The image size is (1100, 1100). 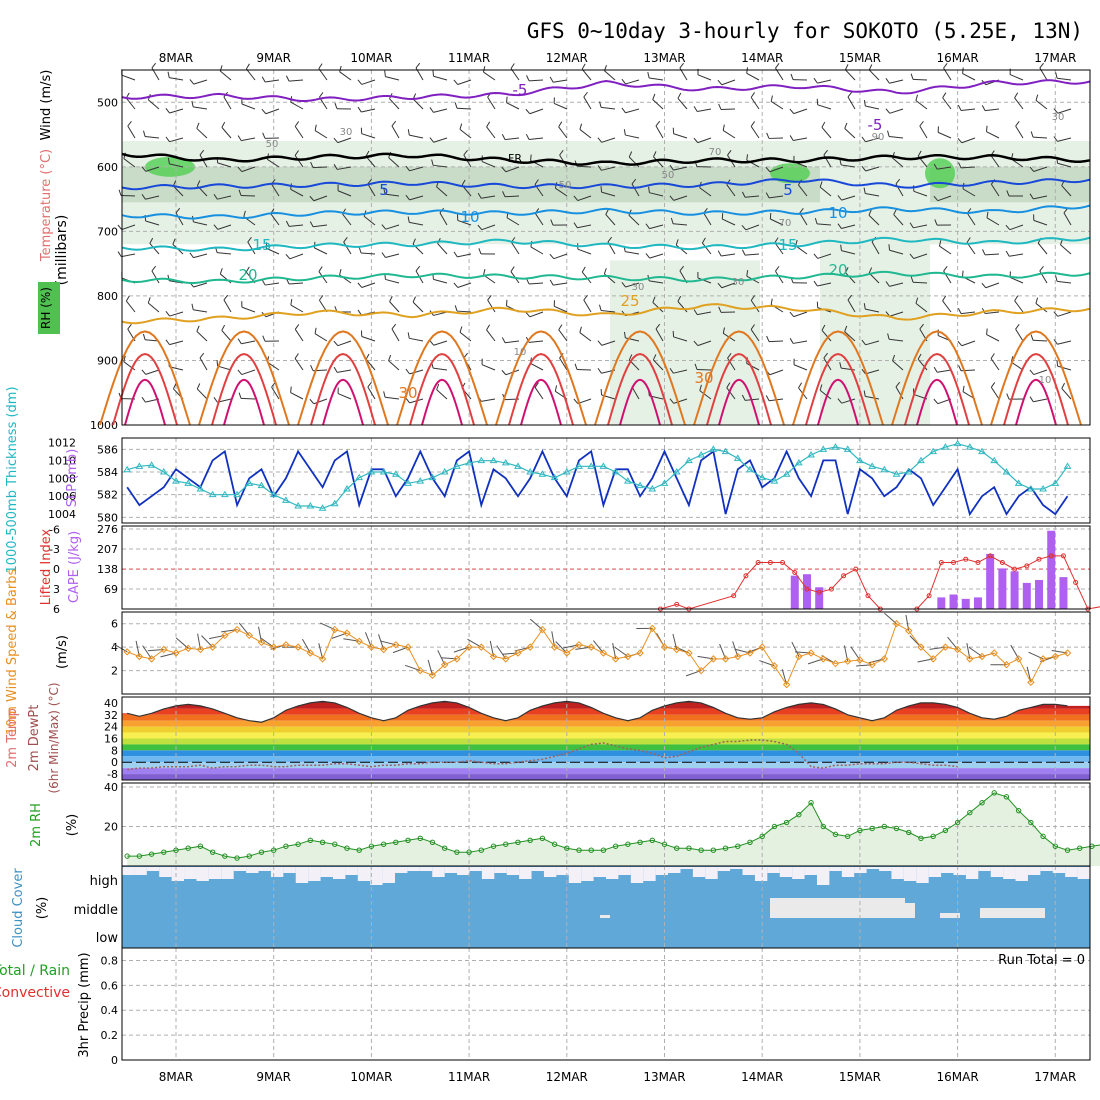 What do you see at coordinates (54, 549) in the screenshot?
I see `lifted-index-tick: -3` at bounding box center [54, 549].